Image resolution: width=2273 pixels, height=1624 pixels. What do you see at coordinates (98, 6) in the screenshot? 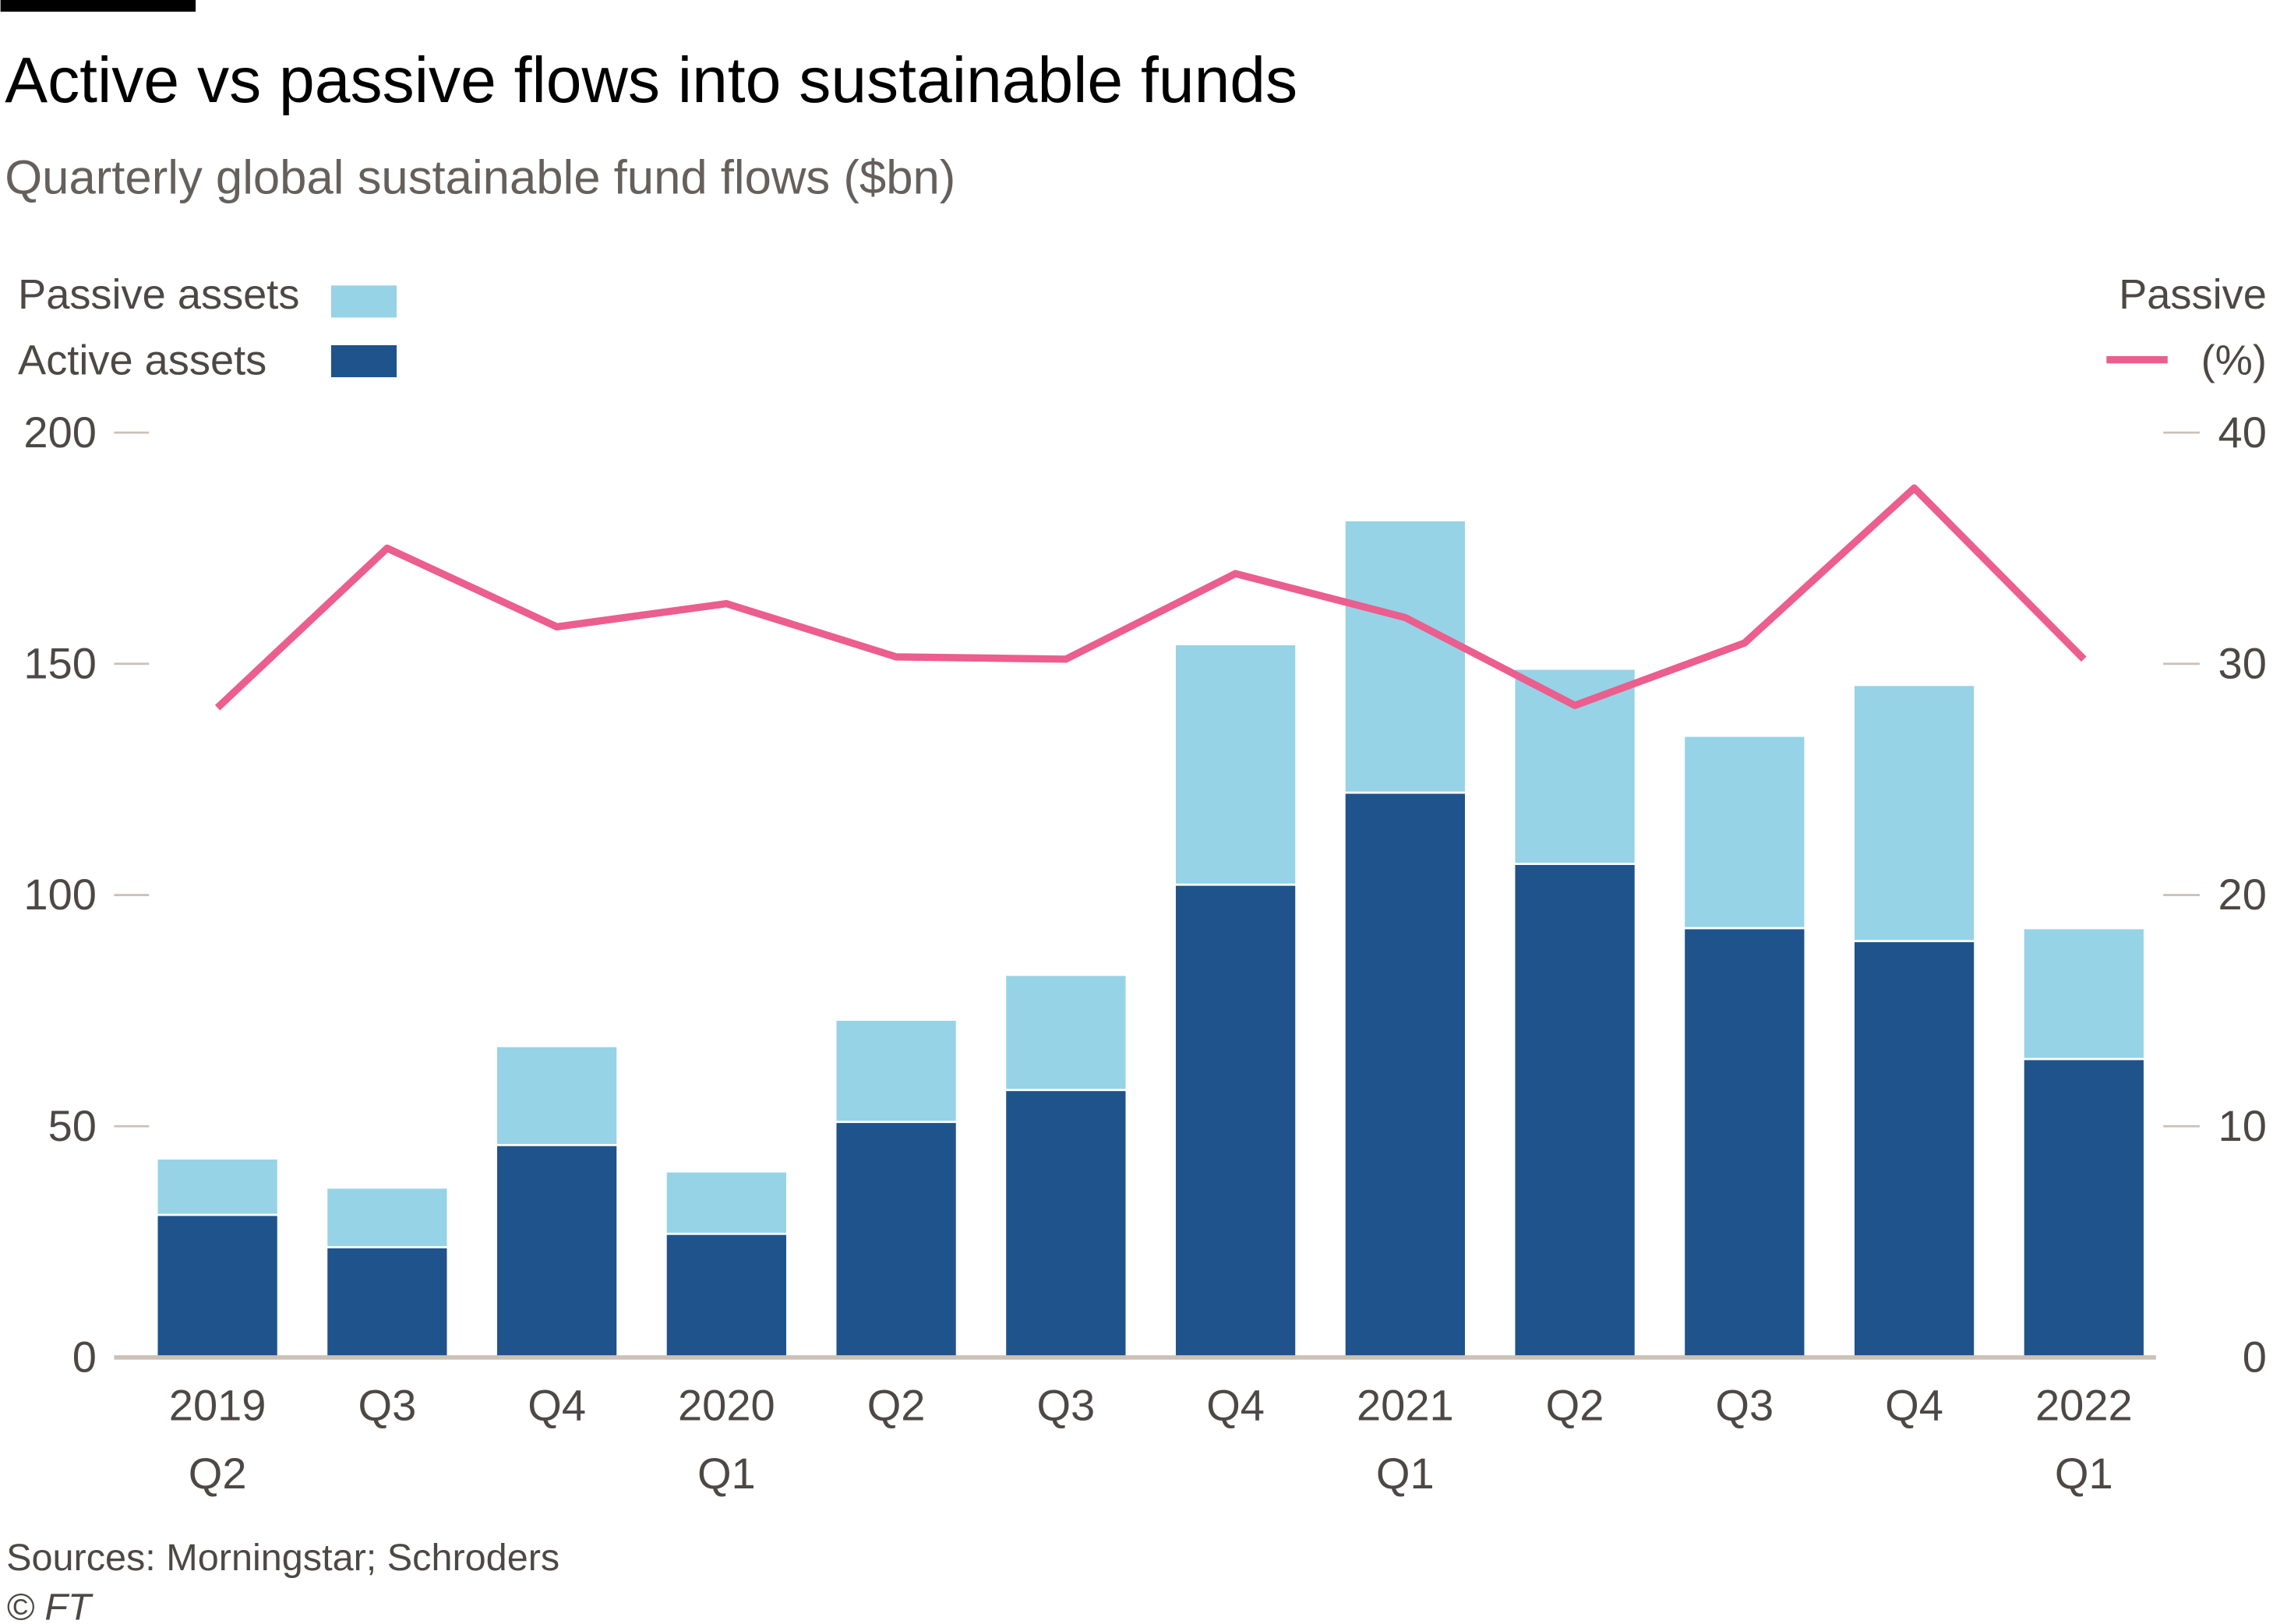
I see `ft-brand-bar` at bounding box center [98, 6].